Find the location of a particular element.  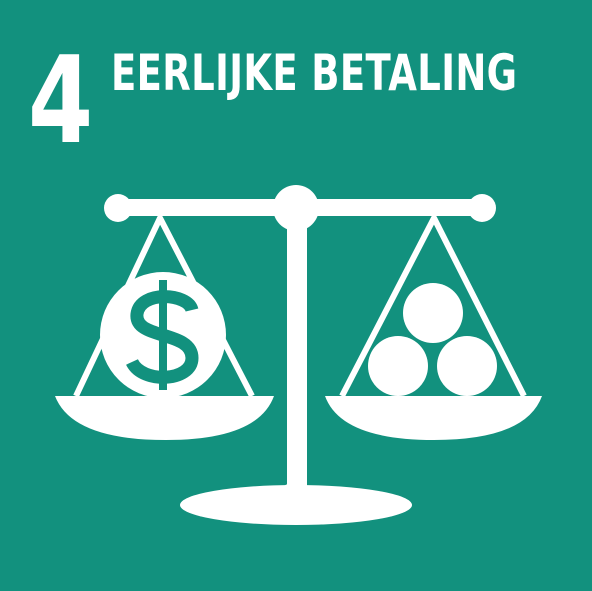

scale-pillar is located at coordinates (297, 354).